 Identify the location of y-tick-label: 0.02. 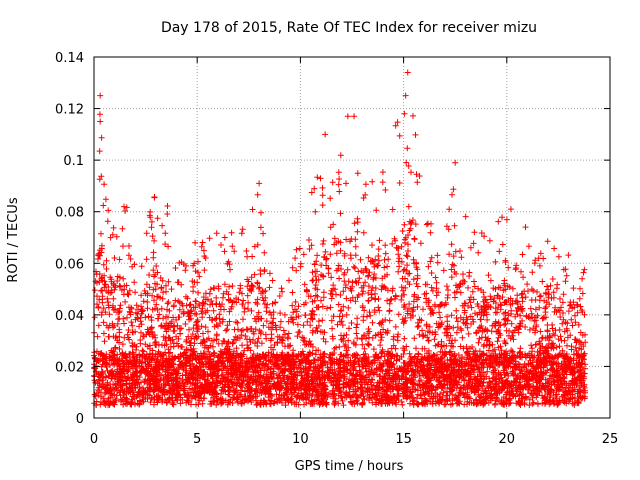
(69, 367).